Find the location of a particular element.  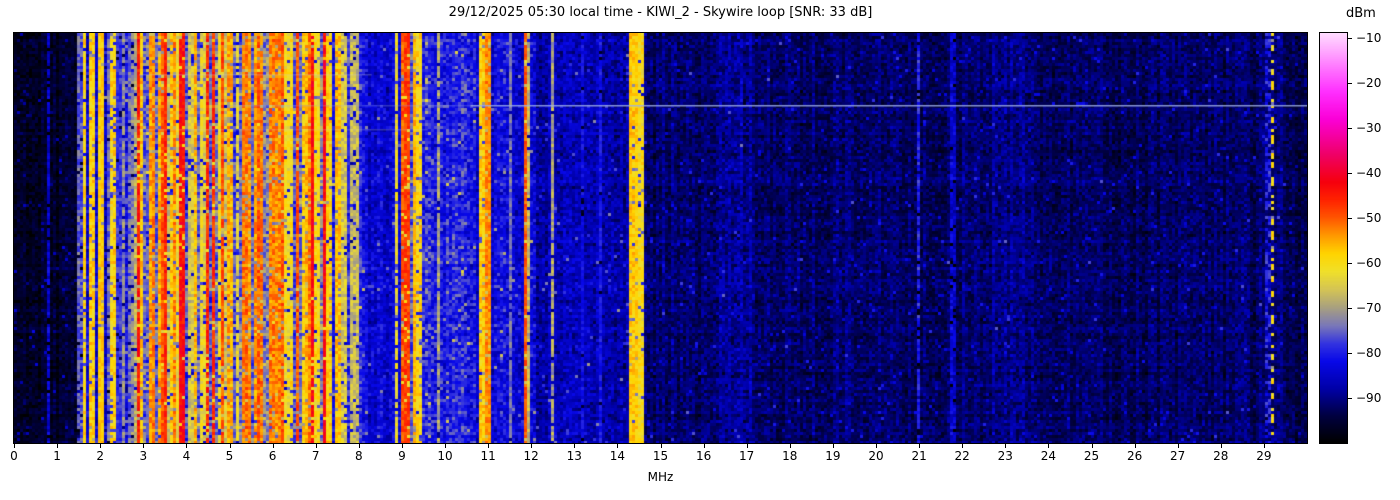

colorbar-tick-label: −90 is located at coordinates (1369, 397).